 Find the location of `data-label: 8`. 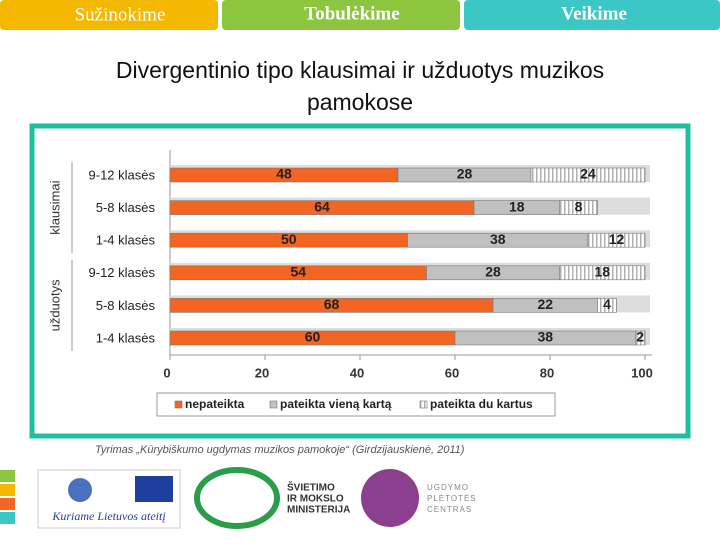

data-label: 8 is located at coordinates (579, 206).